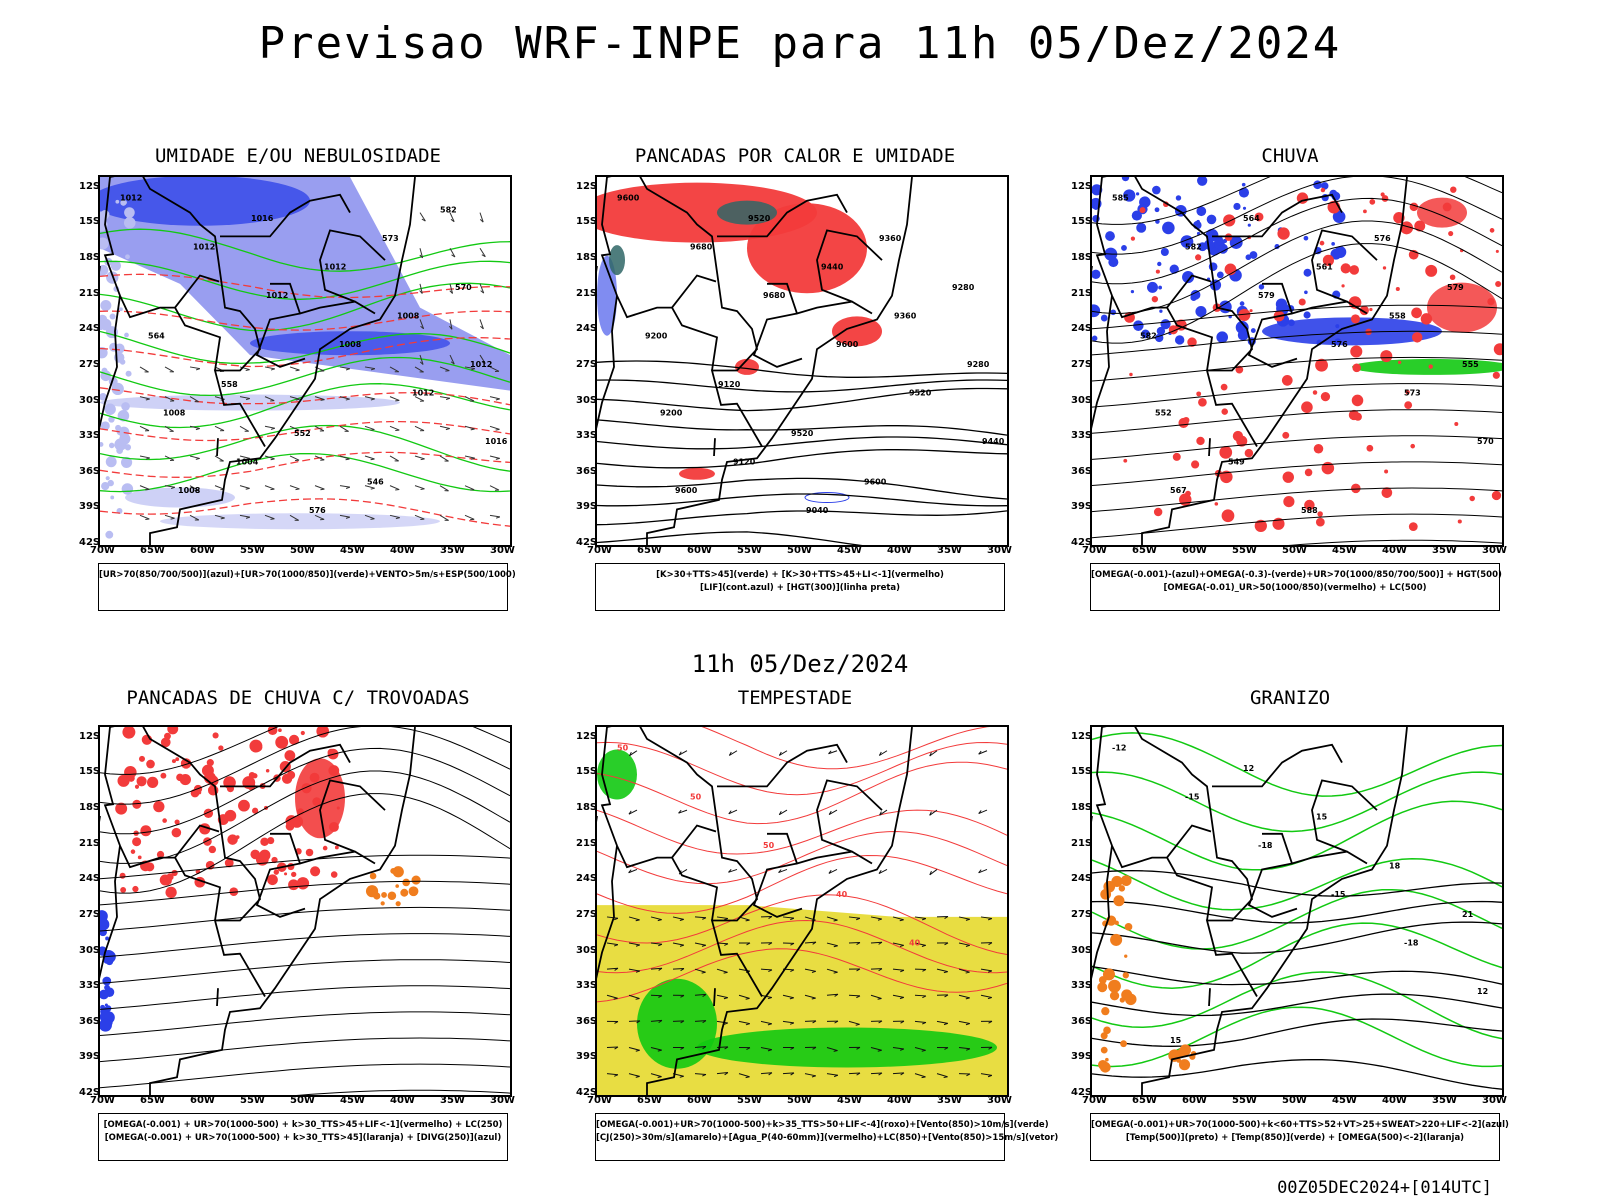 The image size is (1600, 1200). Describe the element at coordinates (587, 329) in the screenshot. I see `lat-tick-label: 24S` at that location.